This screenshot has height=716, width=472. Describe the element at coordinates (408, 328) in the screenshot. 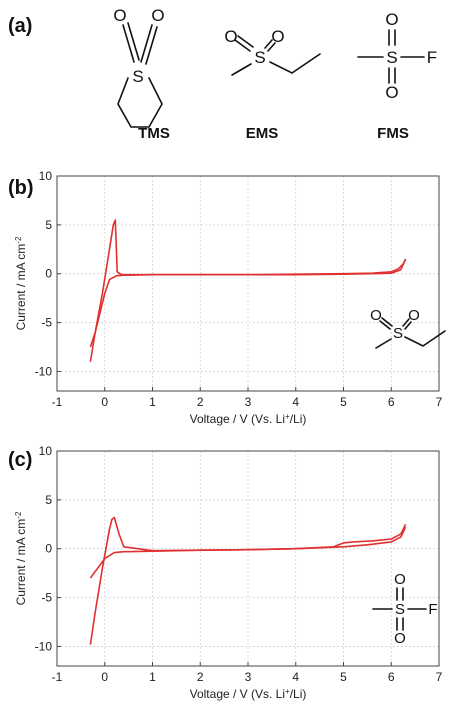

I see `ems-inset-structure: S O O` at that location.